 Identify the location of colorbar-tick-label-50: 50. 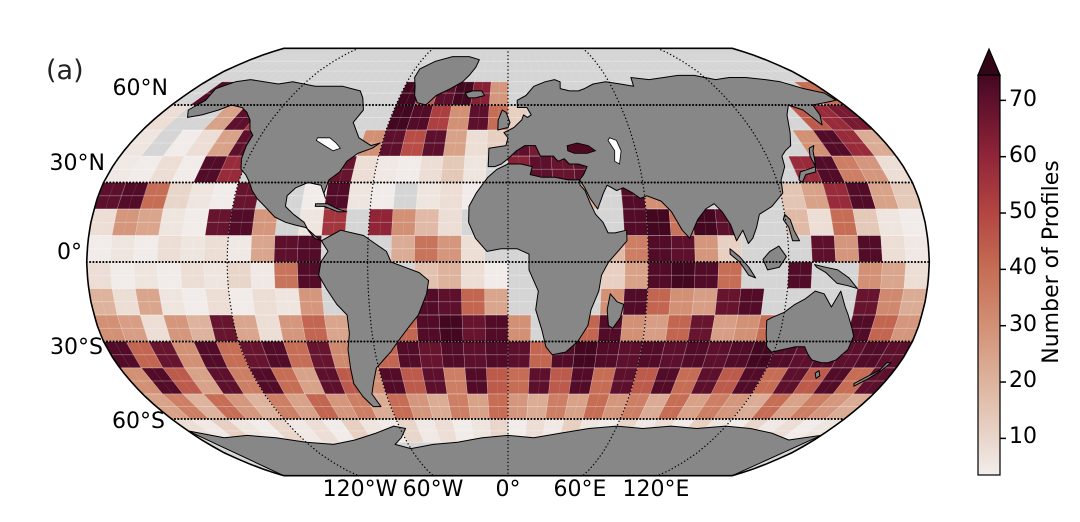
(1023, 211).